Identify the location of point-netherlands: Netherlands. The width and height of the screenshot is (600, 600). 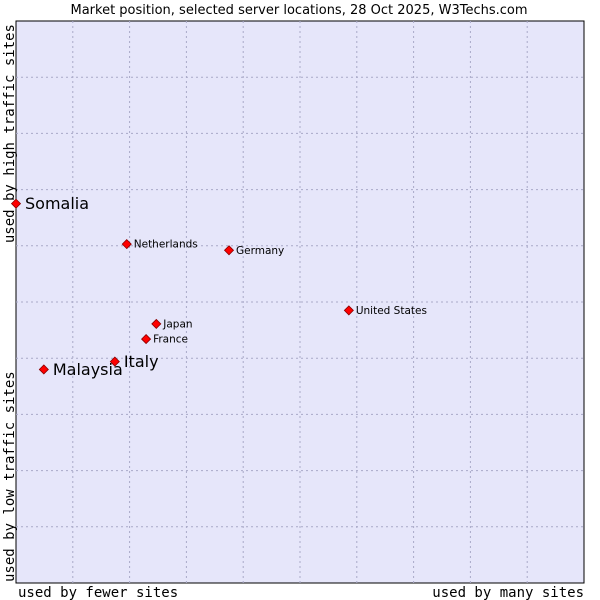
(159, 245).